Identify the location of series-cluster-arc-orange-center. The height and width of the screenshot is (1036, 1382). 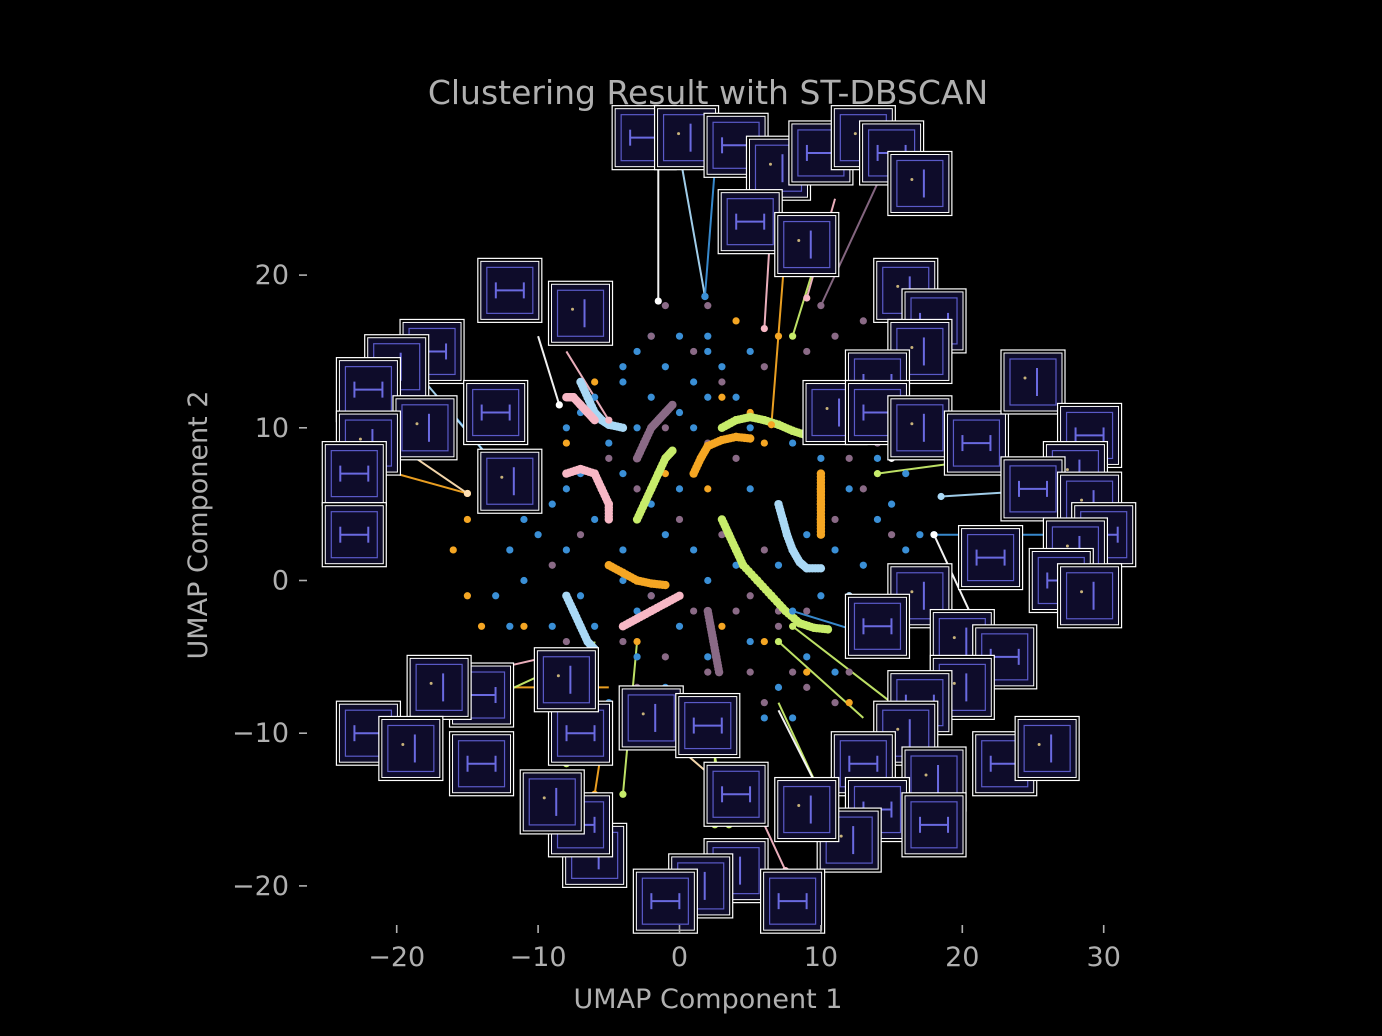
(722, 455).